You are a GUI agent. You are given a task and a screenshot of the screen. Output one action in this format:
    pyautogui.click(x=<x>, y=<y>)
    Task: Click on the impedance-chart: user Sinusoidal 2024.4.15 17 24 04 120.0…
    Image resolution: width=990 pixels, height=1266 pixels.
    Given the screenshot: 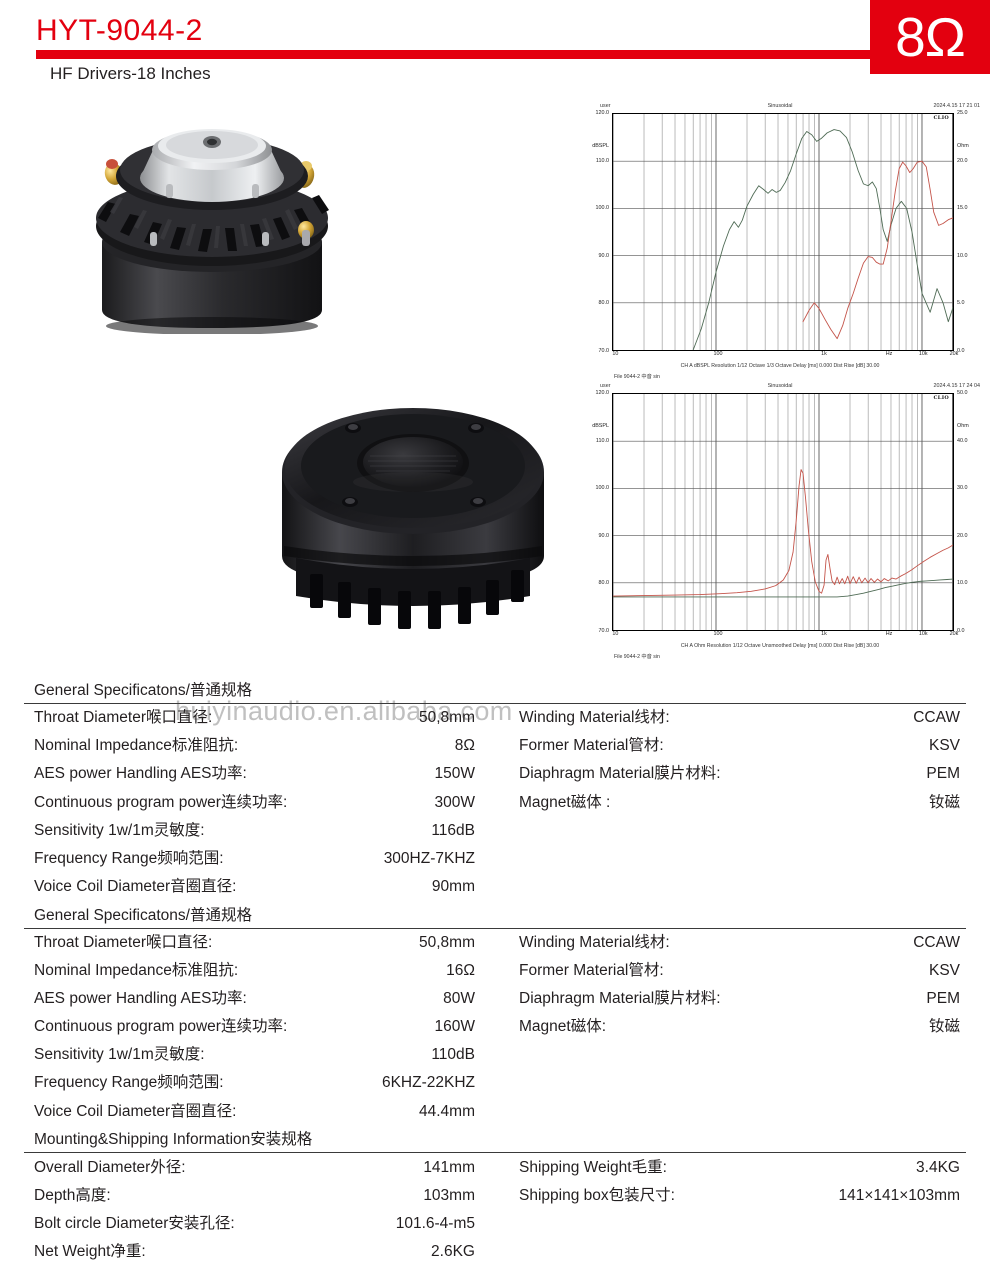 What is the action you would take?
    pyautogui.click(x=780, y=522)
    